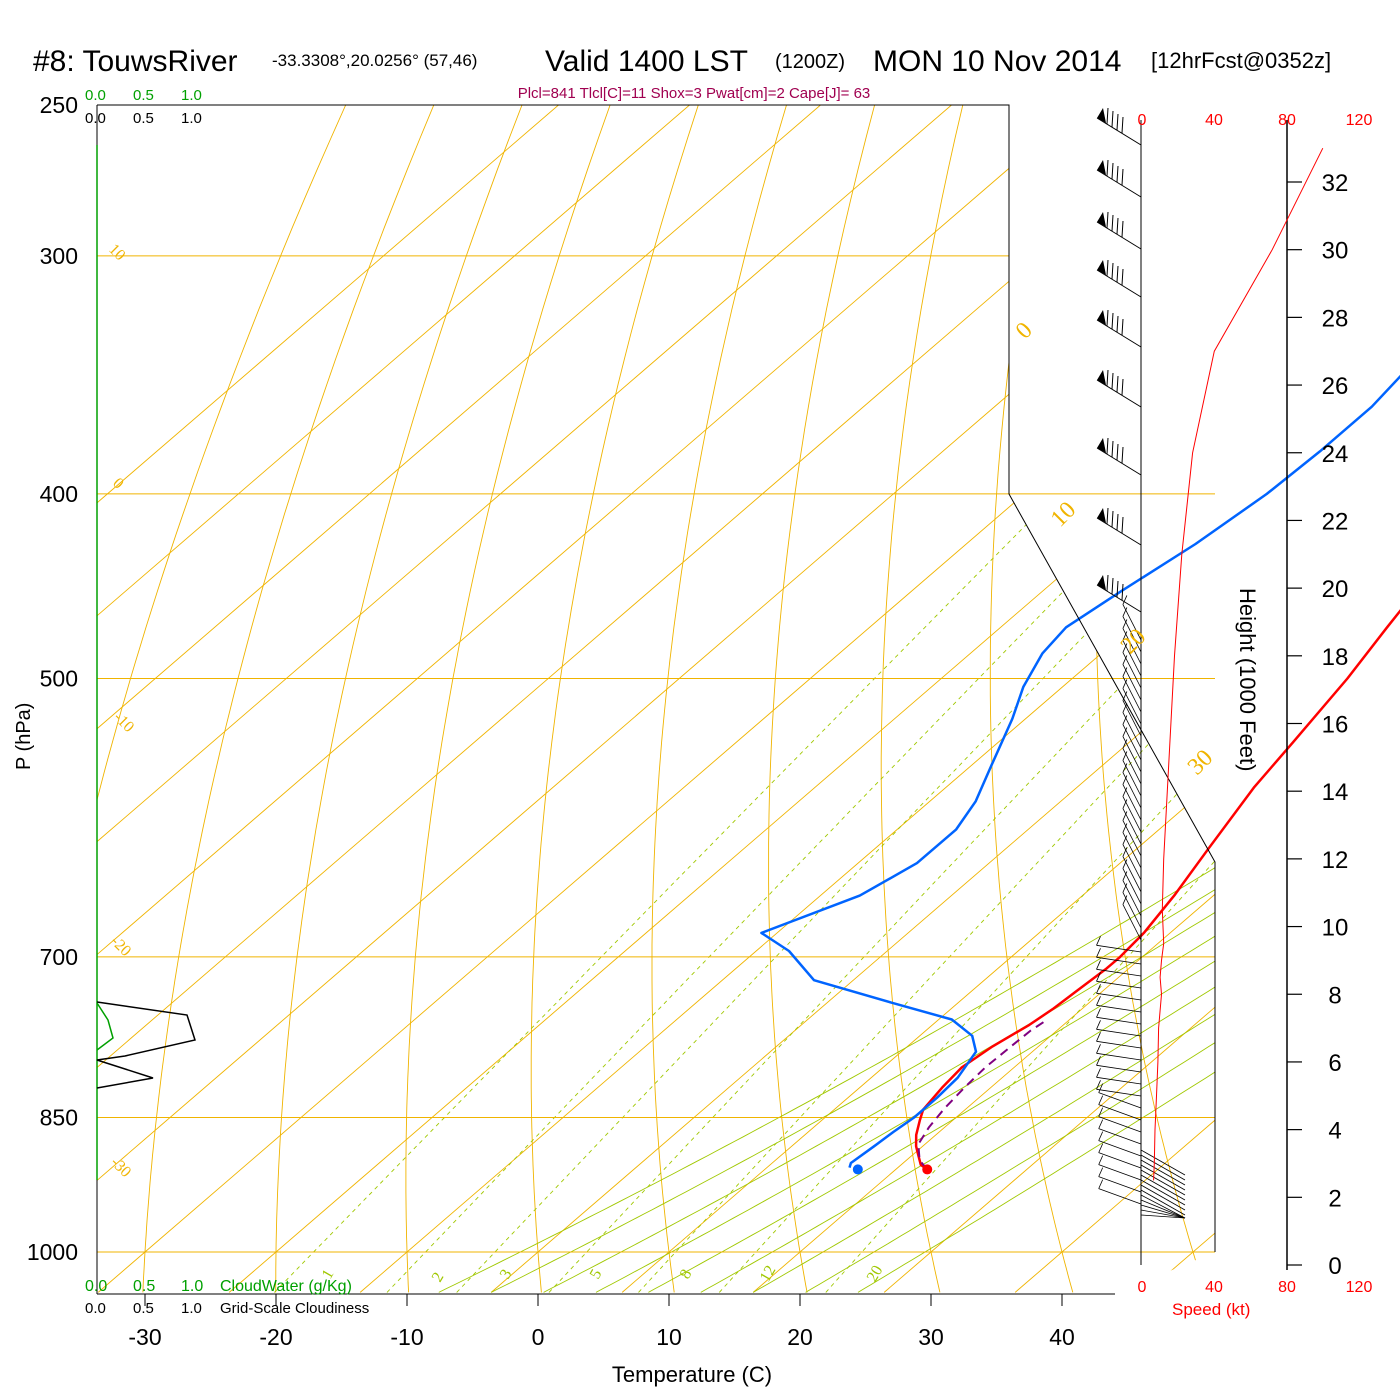 This screenshot has height=1400, width=1400. Describe the element at coordinates (931, 1337) in the screenshot. I see `x-tick-label-30: 30` at that location.